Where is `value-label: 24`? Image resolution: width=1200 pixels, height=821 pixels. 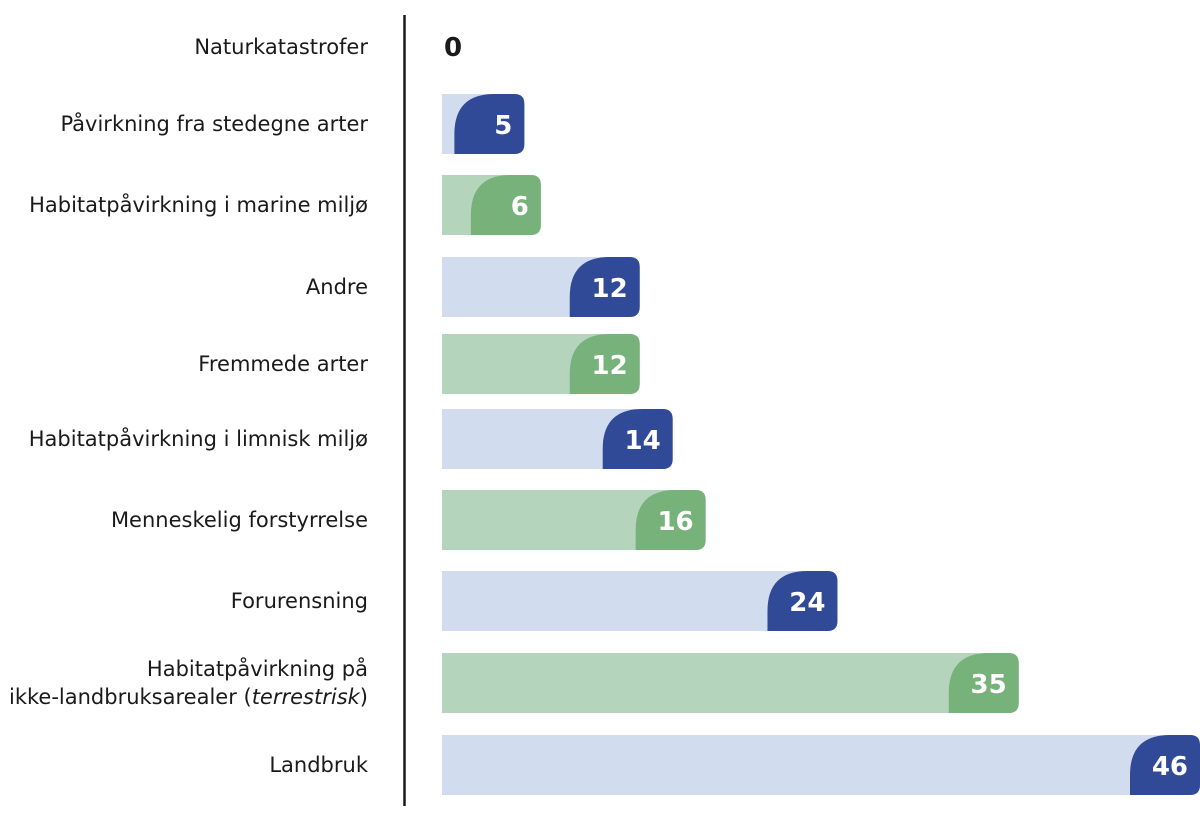 value-label: 24 is located at coordinates (807, 603).